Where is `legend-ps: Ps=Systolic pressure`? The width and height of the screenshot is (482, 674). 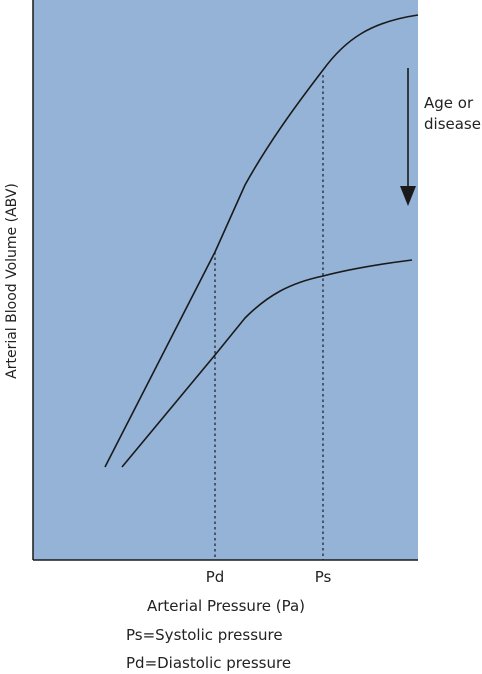
legend-ps: Ps=Systolic pressure is located at coordinates (204, 635).